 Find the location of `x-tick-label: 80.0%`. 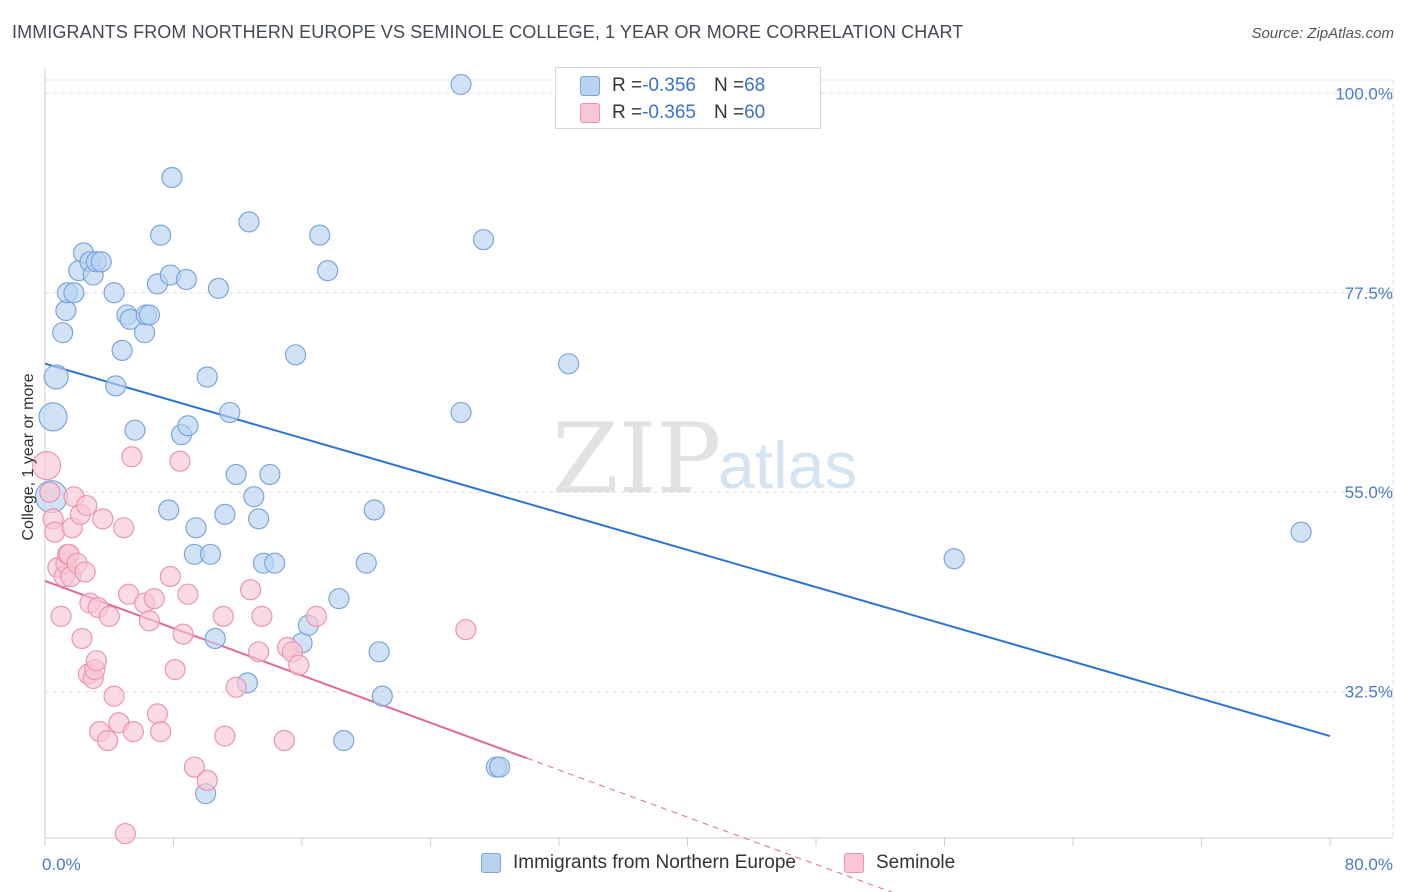

x-tick-label: 80.0% is located at coordinates (1369, 864).